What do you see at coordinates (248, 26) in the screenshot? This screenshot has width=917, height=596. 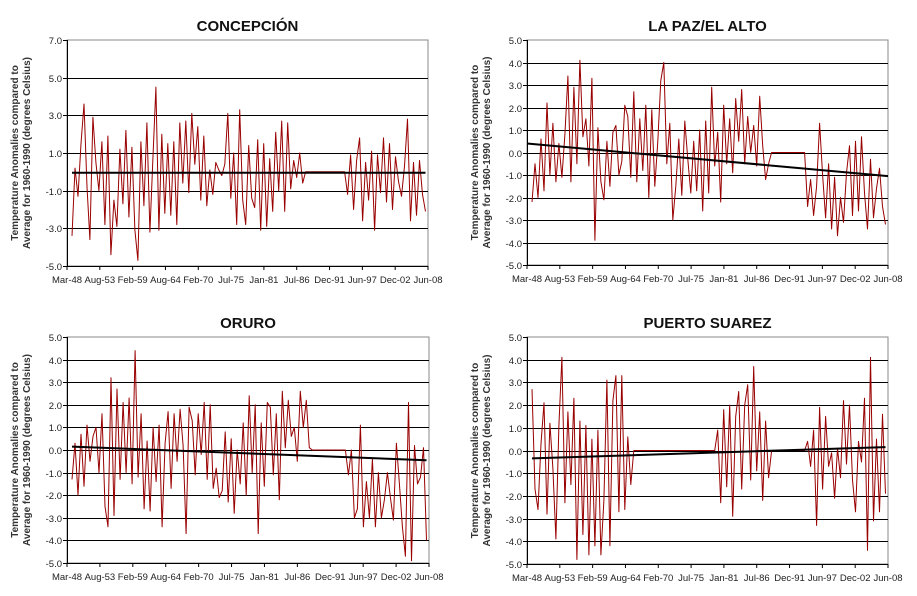 I see `chart-title: CONCEPCIÓN` at bounding box center [248, 26].